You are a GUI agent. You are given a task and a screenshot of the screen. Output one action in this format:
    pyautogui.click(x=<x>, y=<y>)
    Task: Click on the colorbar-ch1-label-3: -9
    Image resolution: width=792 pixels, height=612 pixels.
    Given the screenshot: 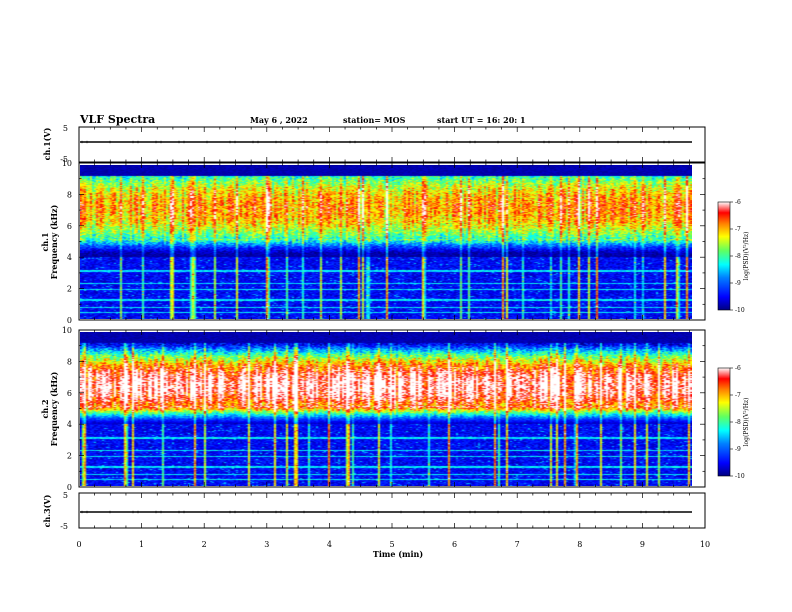 What is the action you would take?
    pyautogui.click(x=738, y=283)
    